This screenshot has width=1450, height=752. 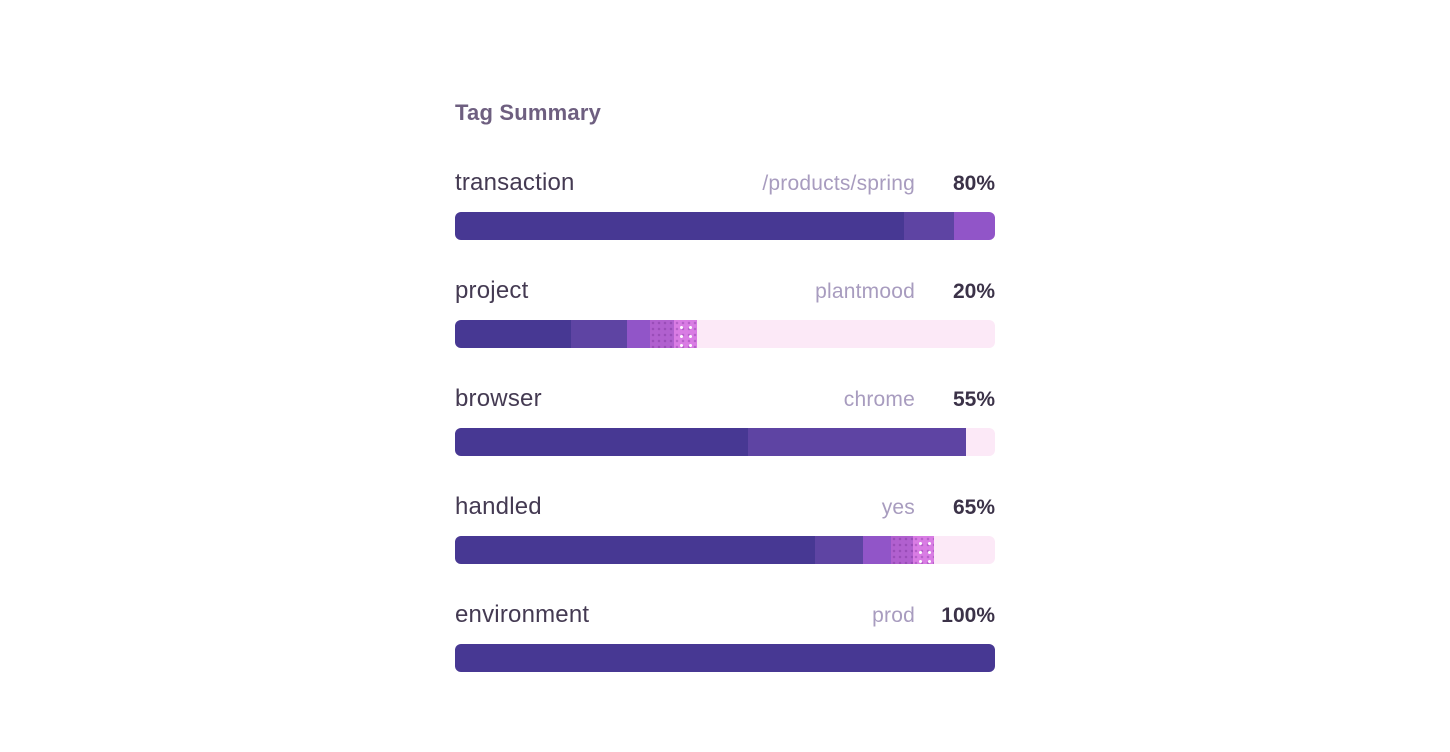 What do you see at coordinates (865, 291) in the screenshot?
I see `tag-top-value: plantmood` at bounding box center [865, 291].